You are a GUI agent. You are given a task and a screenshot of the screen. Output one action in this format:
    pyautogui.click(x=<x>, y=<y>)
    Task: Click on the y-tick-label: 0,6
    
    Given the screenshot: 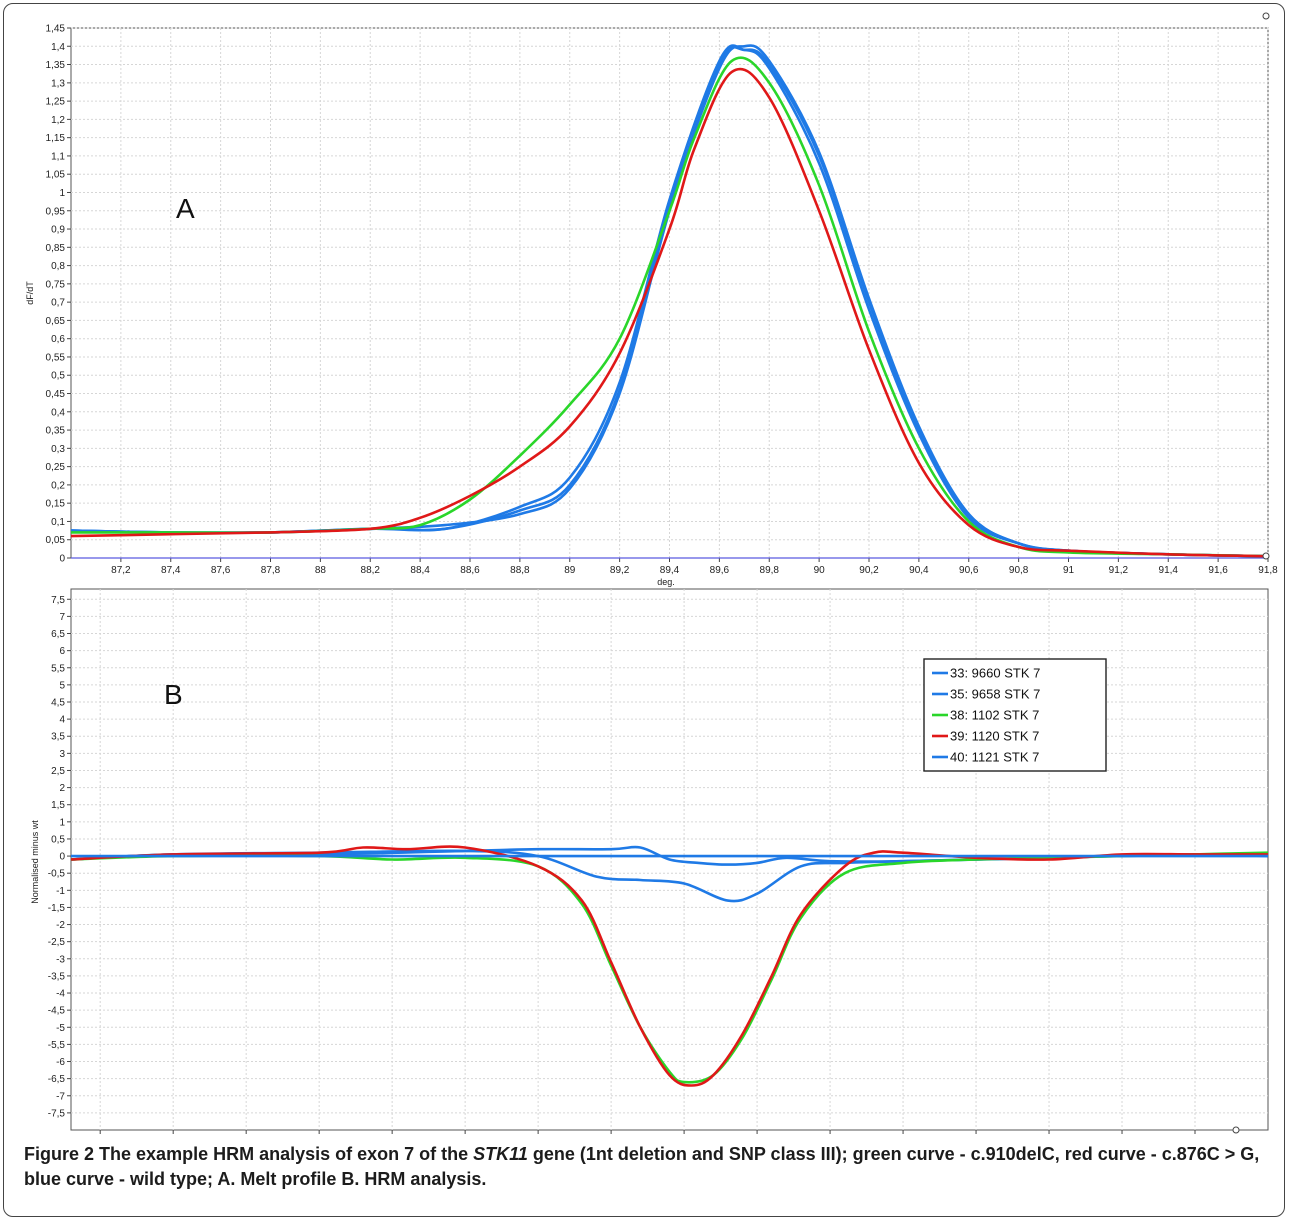 What is the action you would take?
    pyautogui.click(x=58, y=339)
    